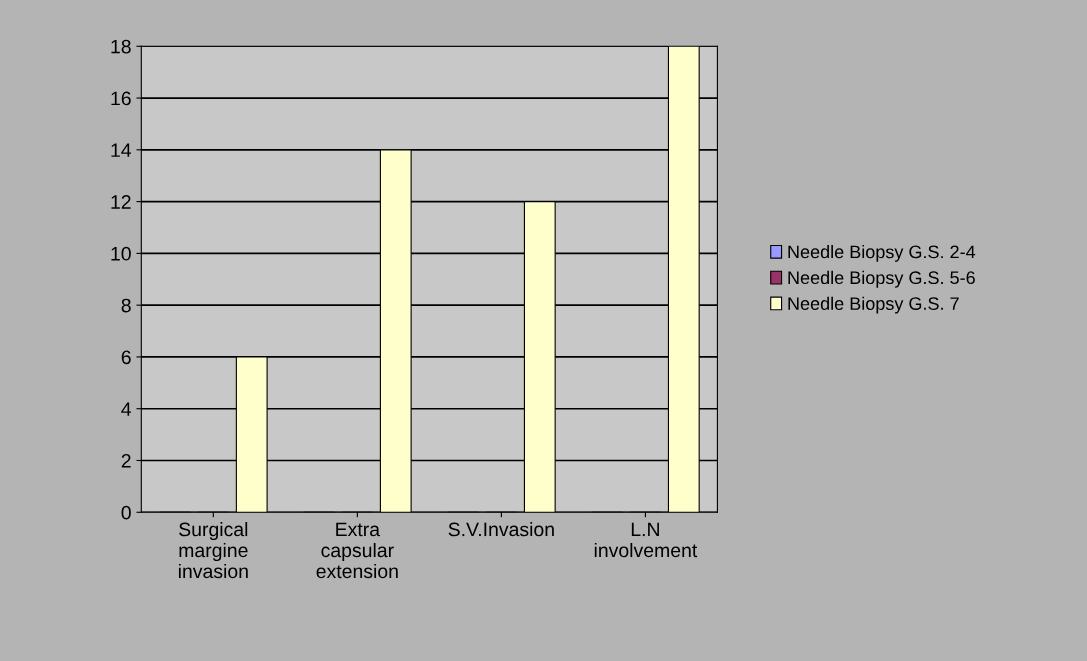  I want to click on y-tick-label: 14, so click(121, 150).